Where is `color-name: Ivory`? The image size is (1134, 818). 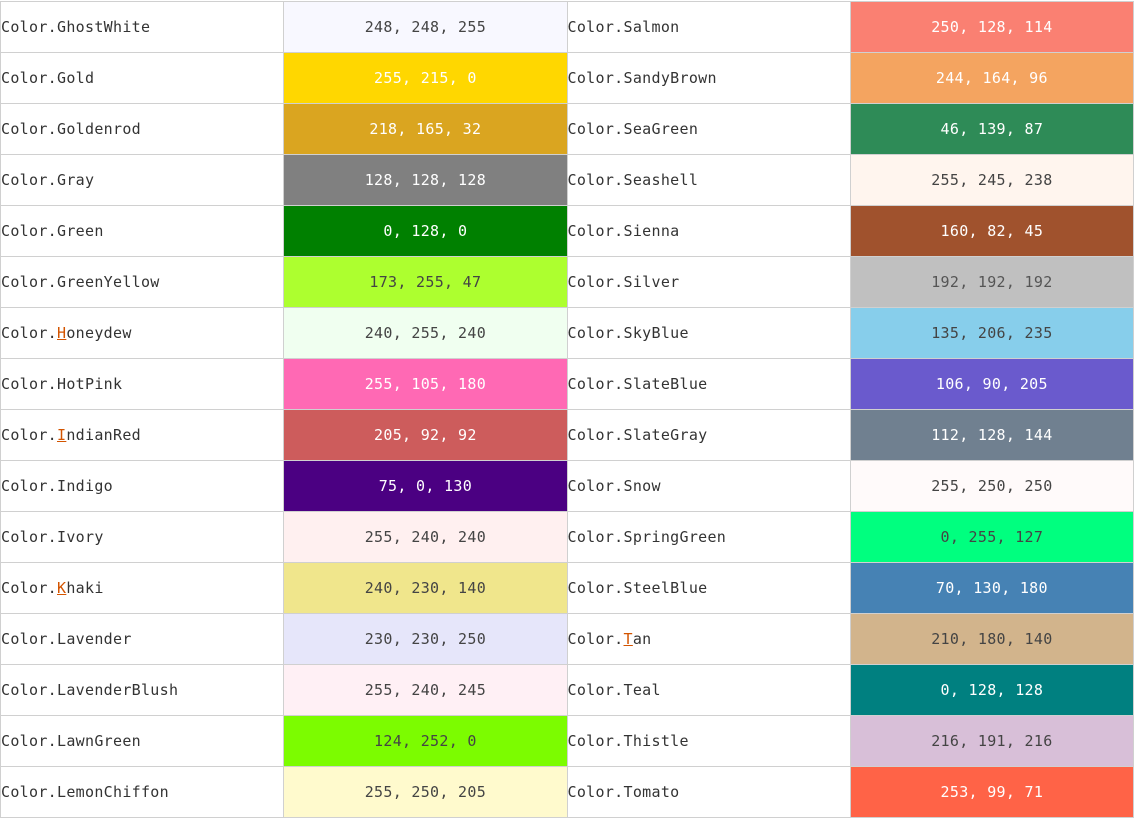
color-name: Ivory is located at coordinates (80, 537).